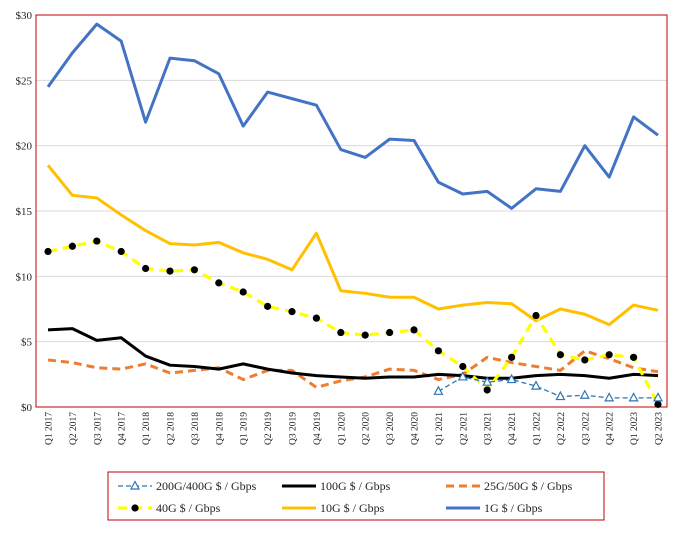  Describe the element at coordinates (611, 428) in the screenshot. I see `x-tick-label: Q4 2022` at that location.